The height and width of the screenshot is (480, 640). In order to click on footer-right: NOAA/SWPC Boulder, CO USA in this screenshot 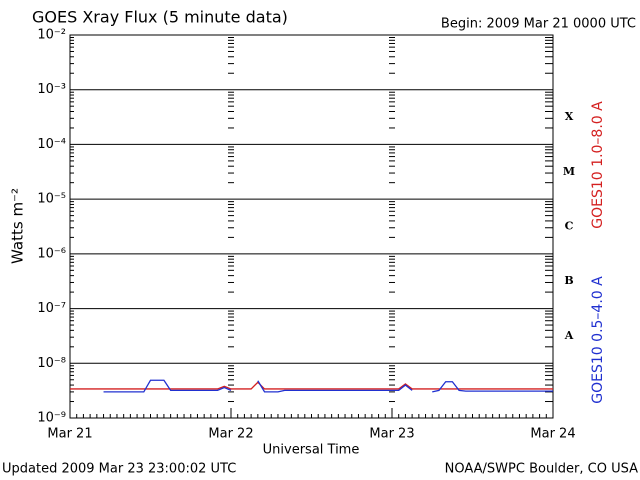, I will do `click(541, 469)`.